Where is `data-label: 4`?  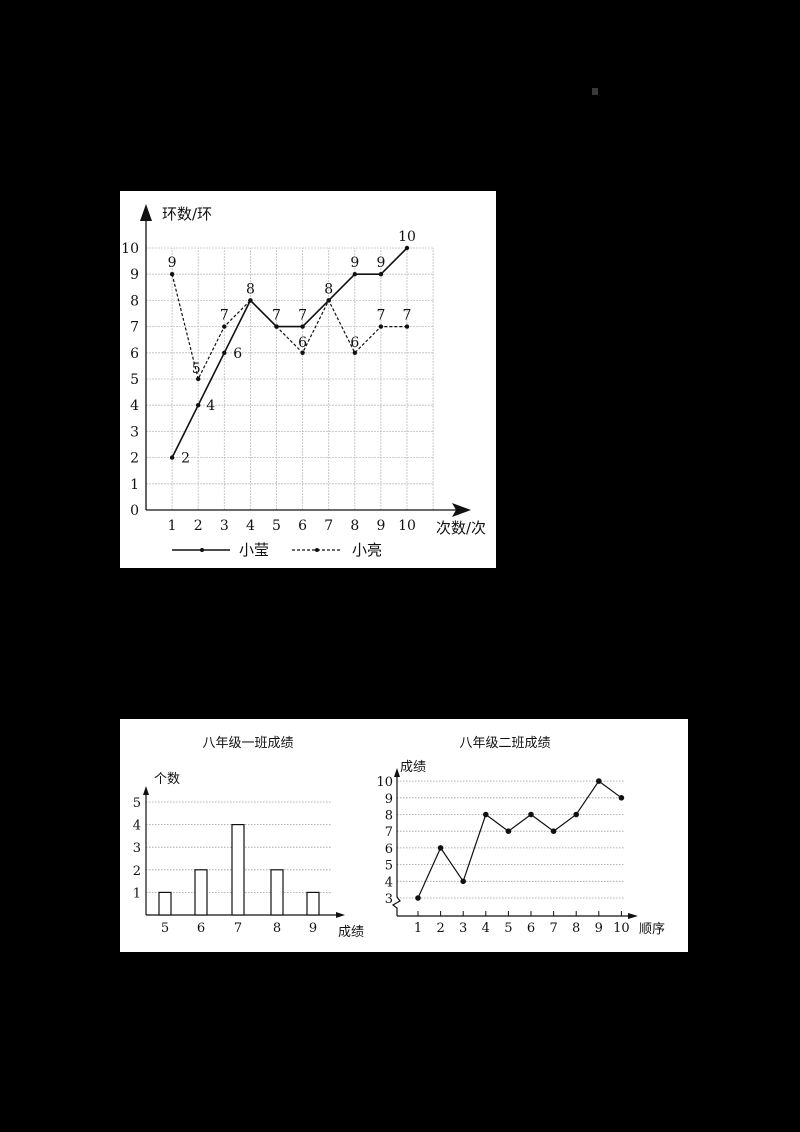
data-label: 4 is located at coordinates (210, 406).